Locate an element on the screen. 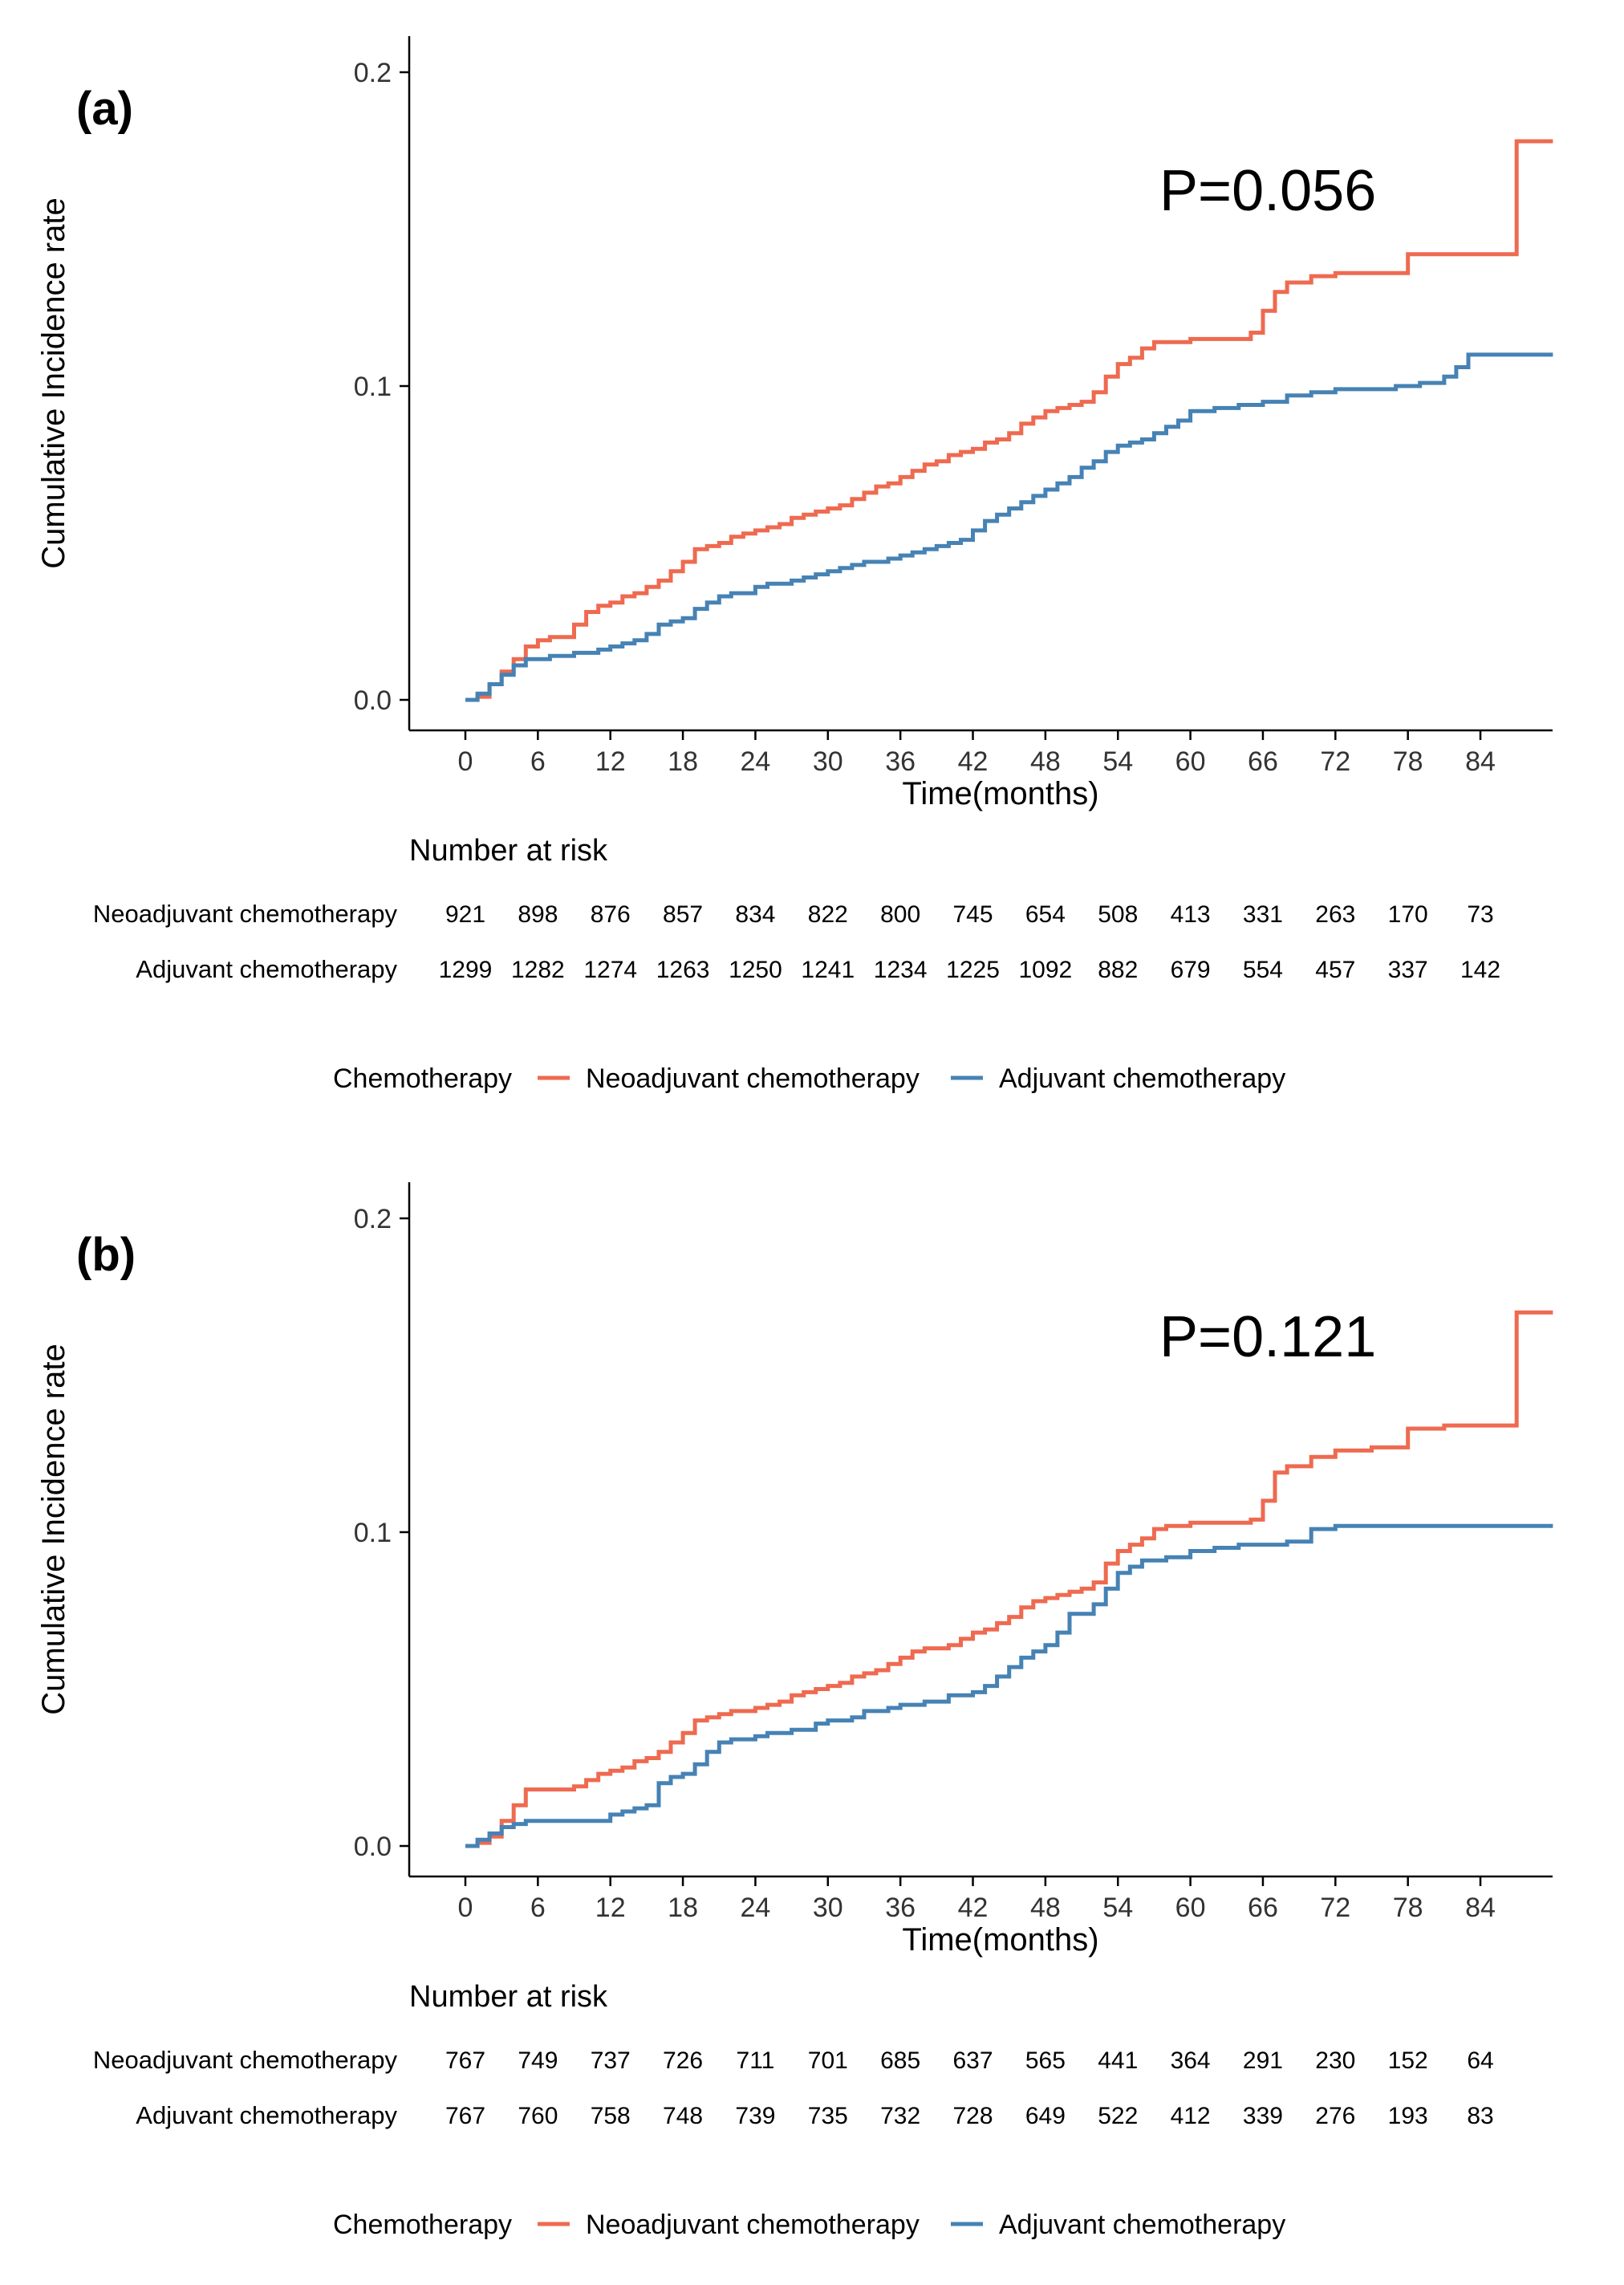 The image size is (1624, 2285). risk-value: 1282 is located at coordinates (538, 970).